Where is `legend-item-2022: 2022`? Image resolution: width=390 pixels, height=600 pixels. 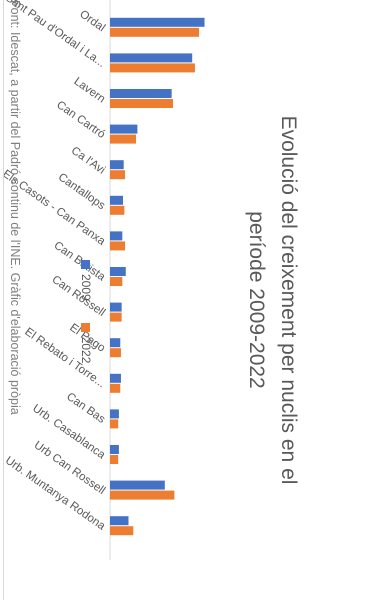 legend-item-2022: 2022 is located at coordinates (86, 343).